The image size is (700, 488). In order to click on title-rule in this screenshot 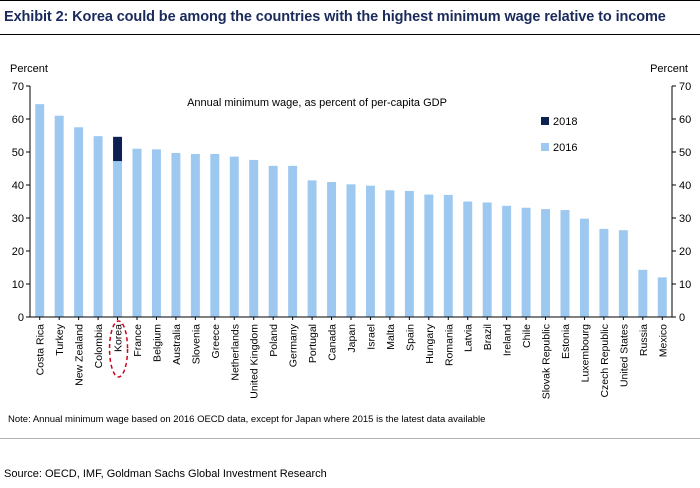, I will do `click(350, 34)`.